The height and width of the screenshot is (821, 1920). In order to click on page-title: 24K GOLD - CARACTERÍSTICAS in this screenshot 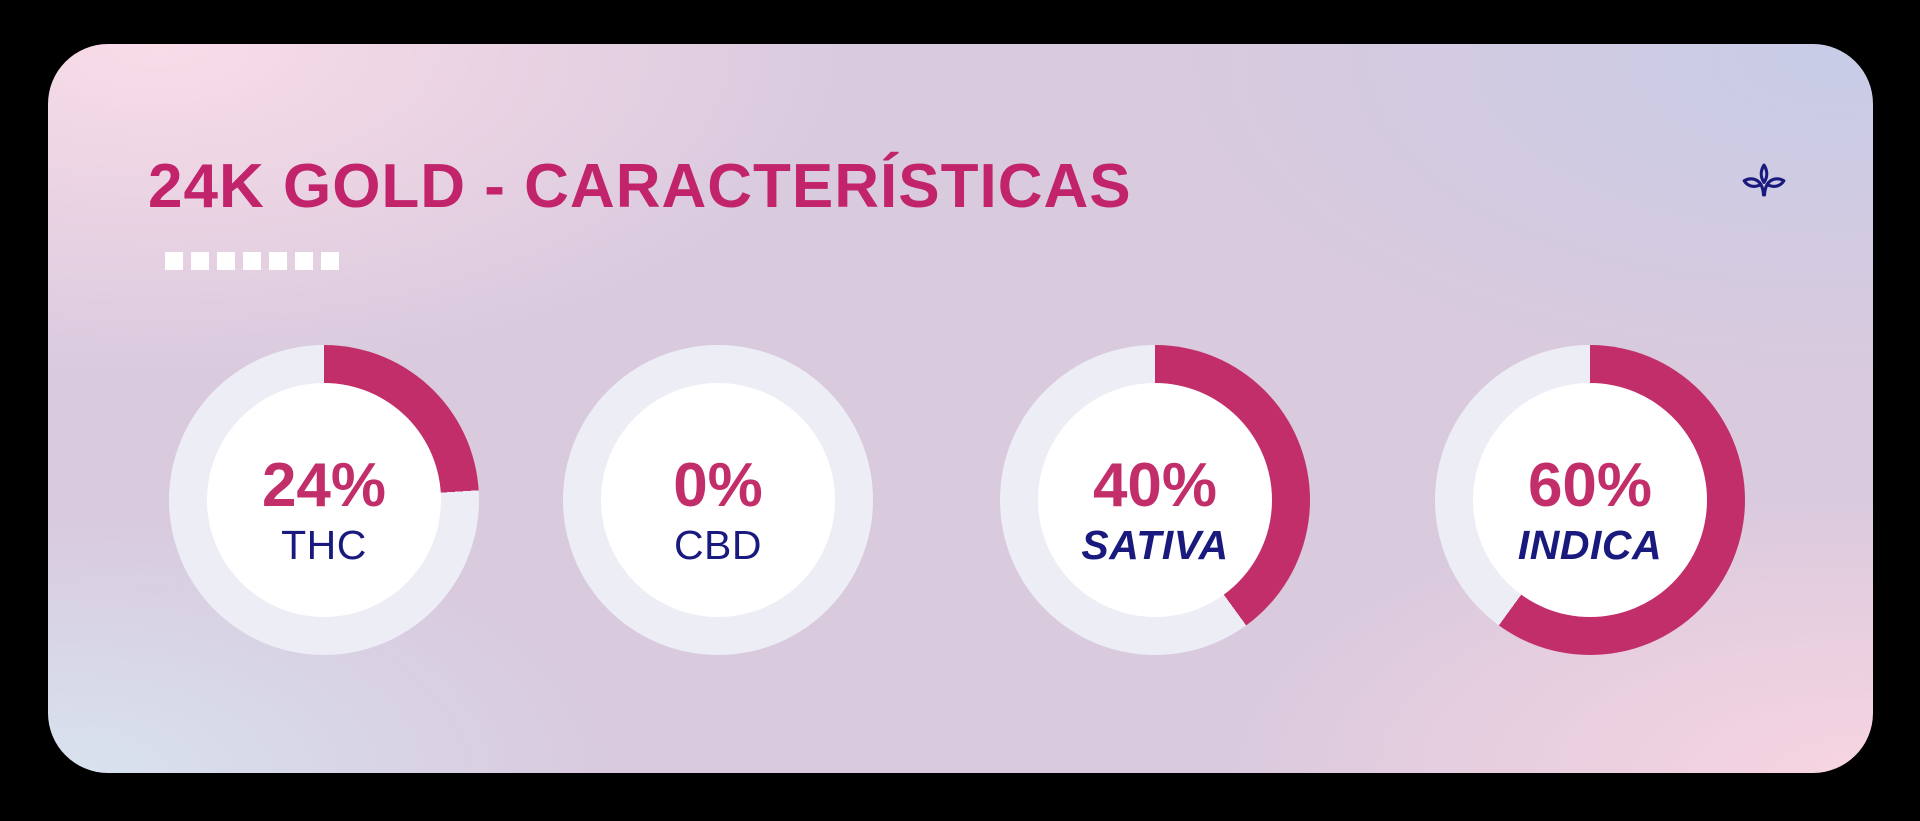, I will do `click(640, 186)`.